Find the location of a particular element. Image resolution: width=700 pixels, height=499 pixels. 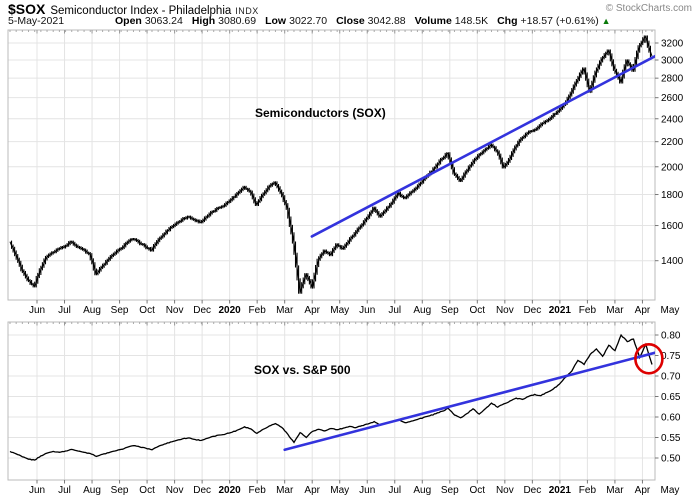

y-axis-label: 1600 is located at coordinates (672, 226).